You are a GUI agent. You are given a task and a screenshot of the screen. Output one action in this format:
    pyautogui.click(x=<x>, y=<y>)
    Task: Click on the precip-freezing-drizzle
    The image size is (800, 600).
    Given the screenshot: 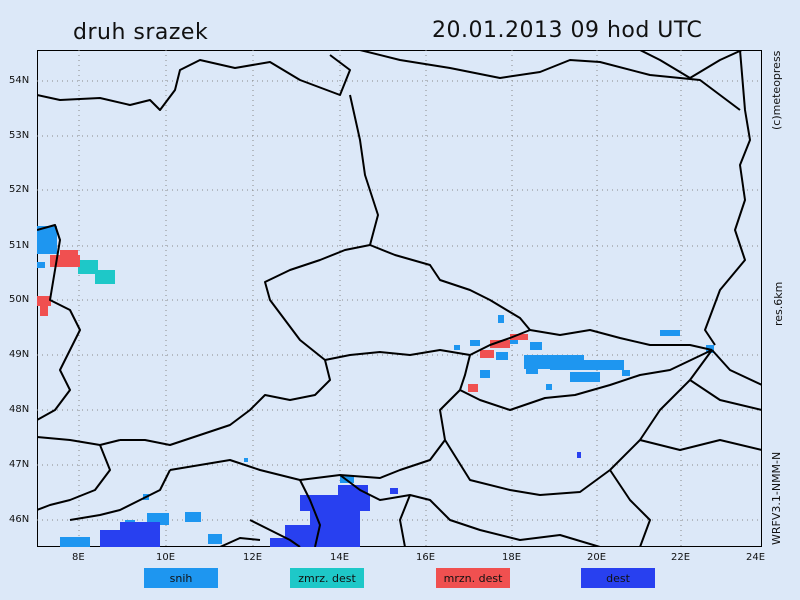 What is the action you would take?
    pyautogui.click(x=282, y=321)
    